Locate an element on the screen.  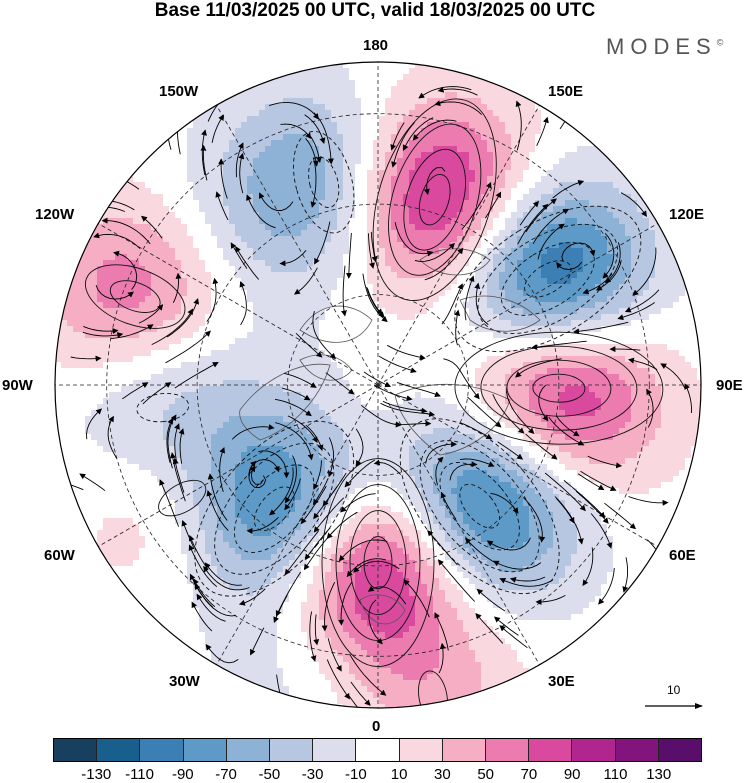
label-60w: 60W is located at coordinates (59, 555).